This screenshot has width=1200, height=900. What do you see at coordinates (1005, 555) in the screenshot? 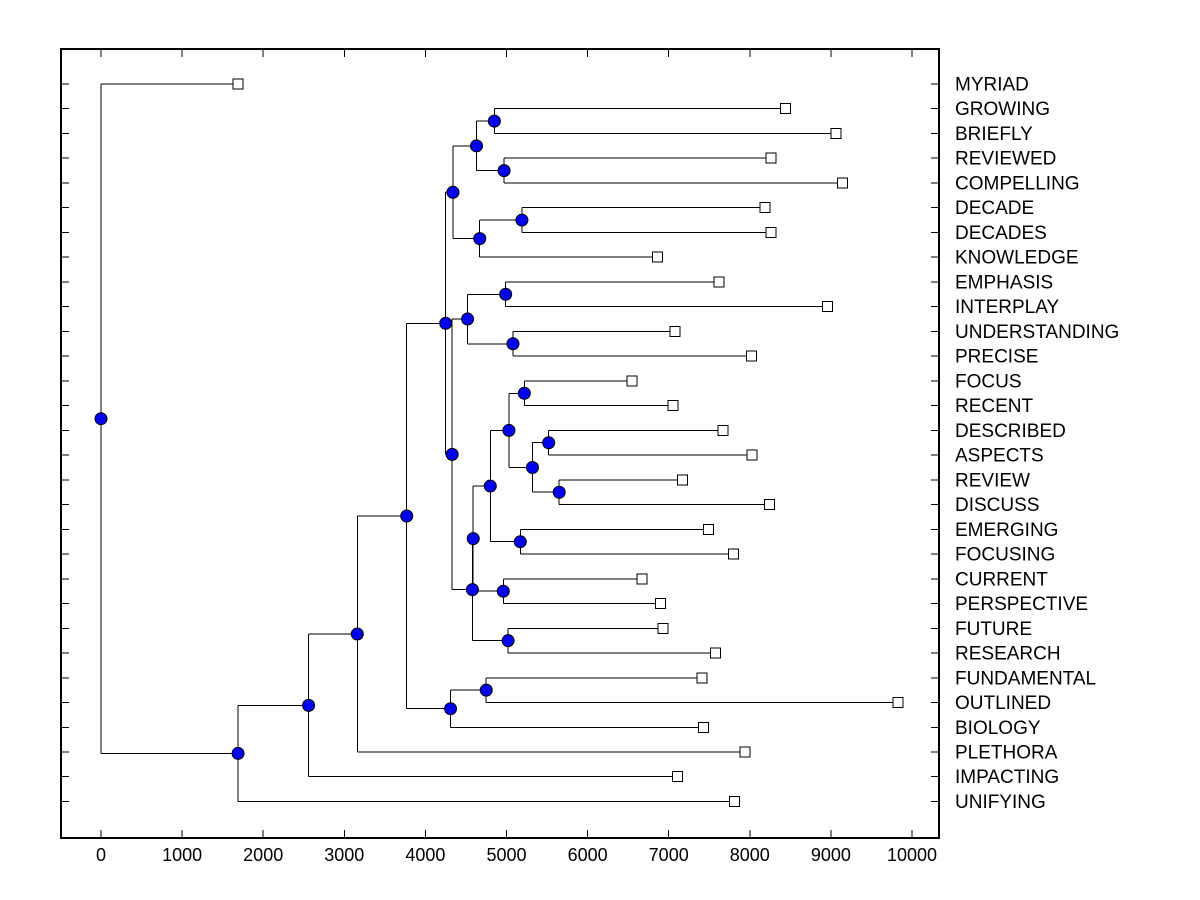
I see `leaf-label: FOCUSING` at bounding box center [1005, 555].